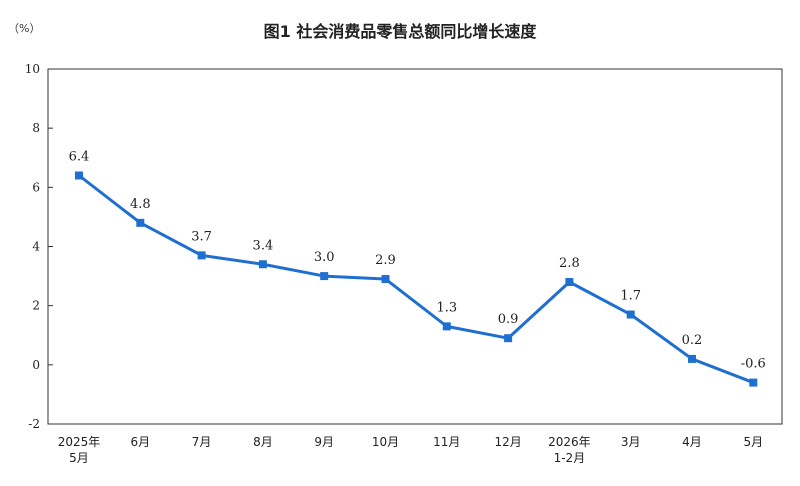 The width and height of the screenshot is (800, 486). I want to click on x-tick-label: 3月, so click(631, 442).